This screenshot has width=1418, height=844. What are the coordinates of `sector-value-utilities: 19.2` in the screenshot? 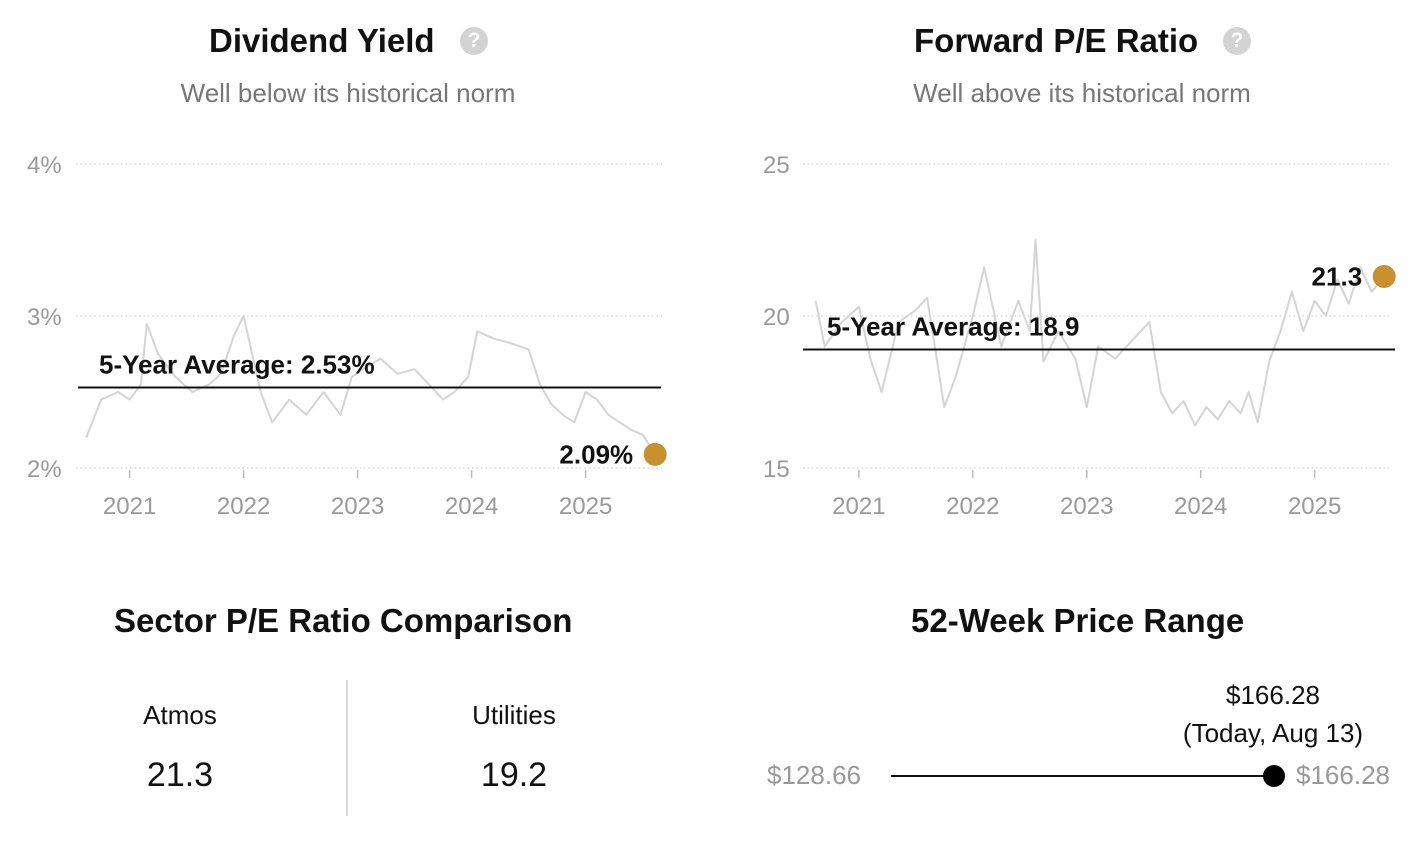 It's located at (514, 775).